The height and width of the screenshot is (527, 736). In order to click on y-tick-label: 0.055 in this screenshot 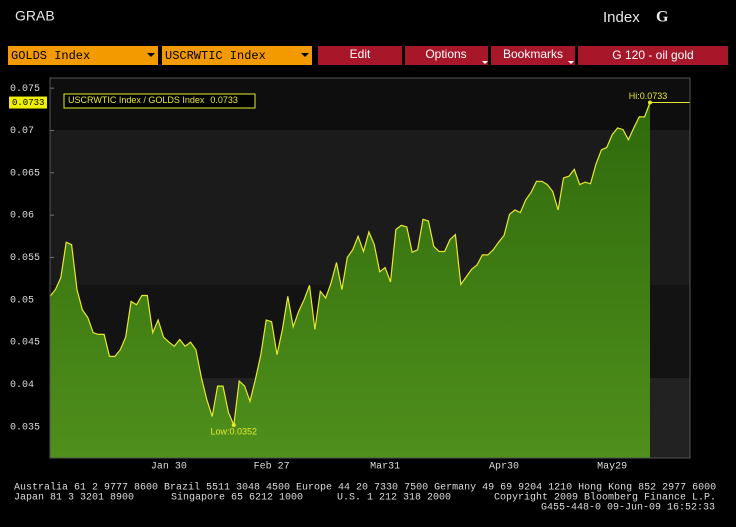, I will do `click(25, 258)`.